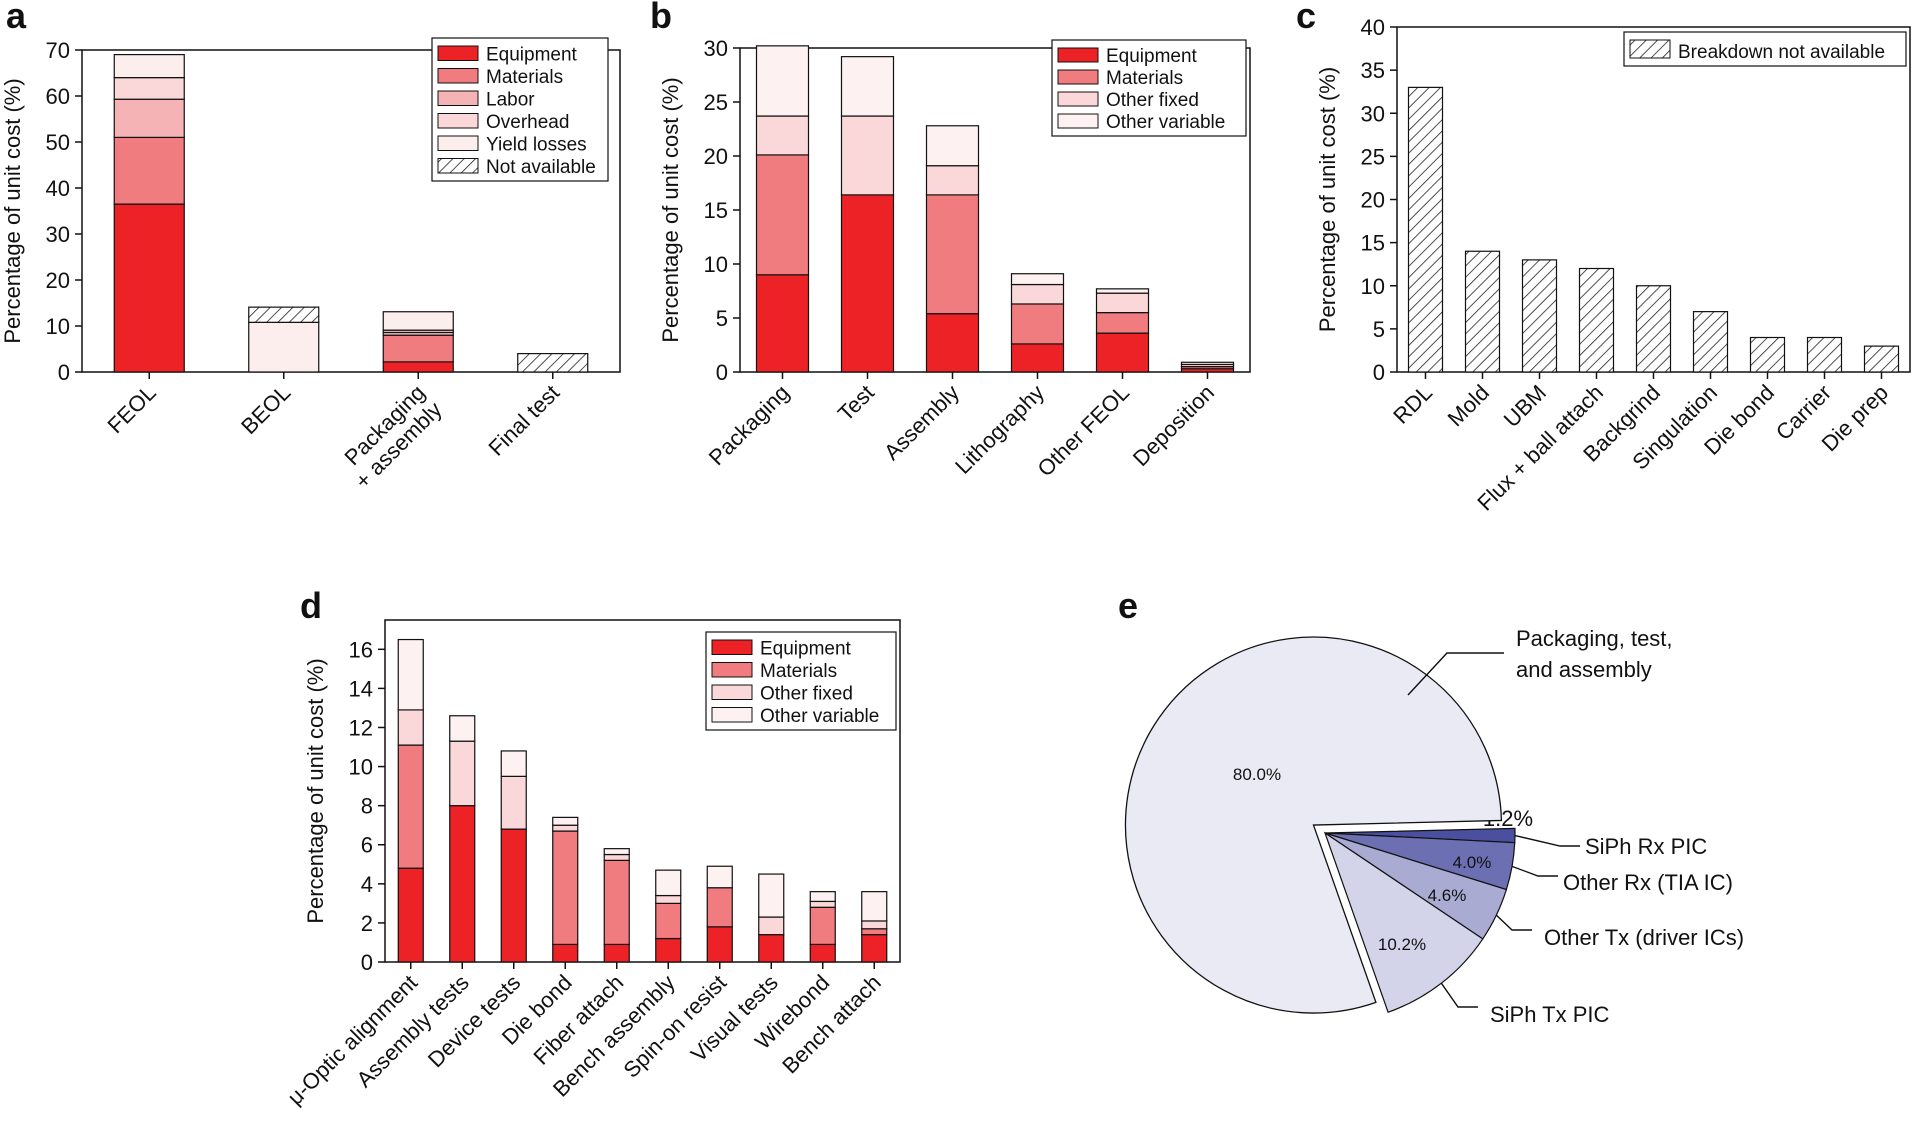  Describe the element at coordinates (418, 321) in the screenshot. I see `bar-segment-yield-losses` at that location.